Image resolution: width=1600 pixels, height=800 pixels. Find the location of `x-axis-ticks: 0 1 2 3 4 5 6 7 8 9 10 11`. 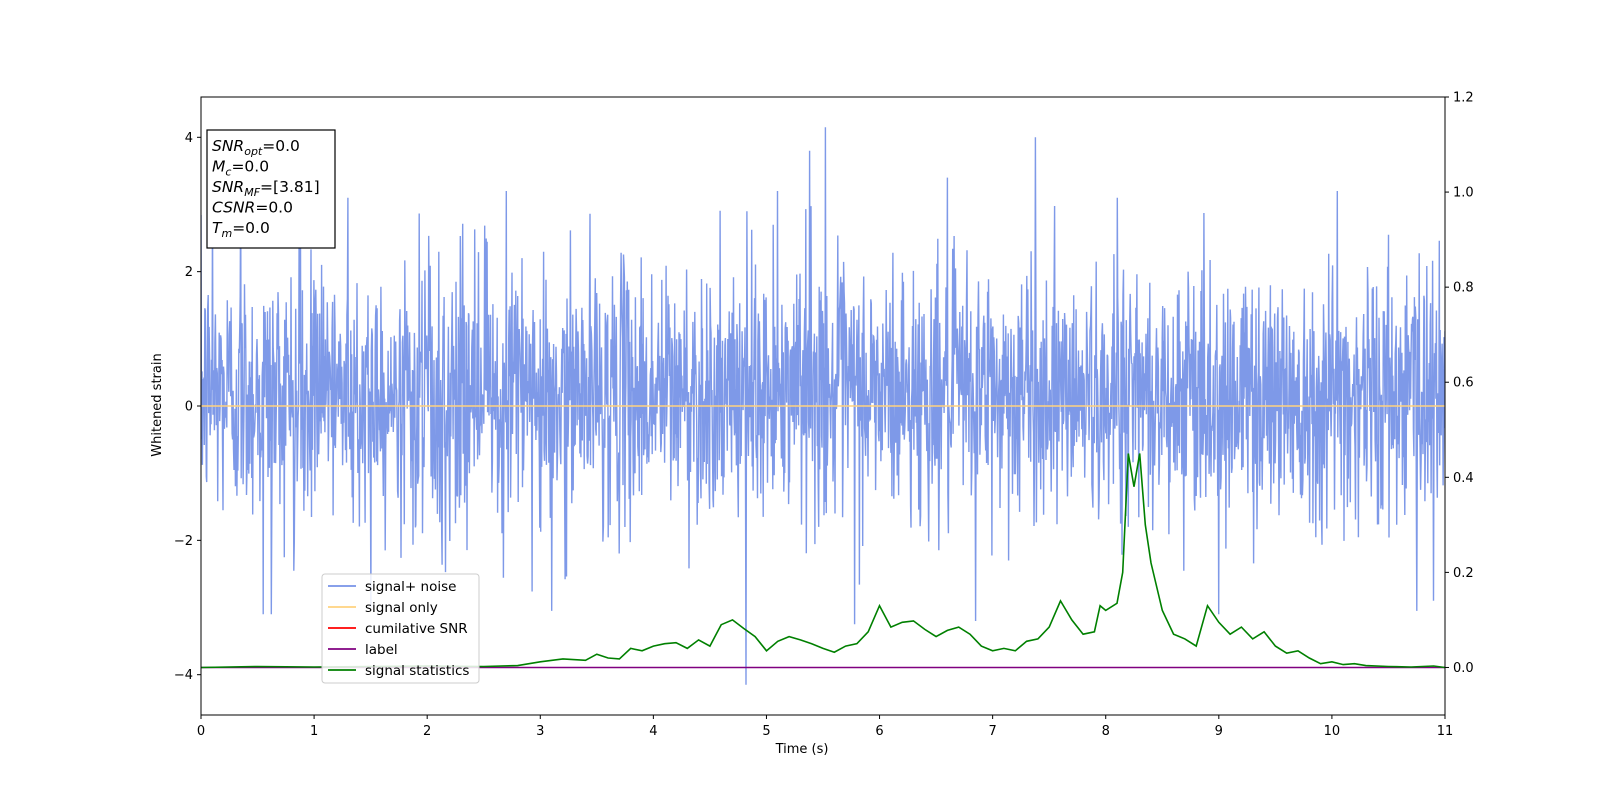

x-axis-ticks: 0 1 2 3 4 5 6 7 8 9 10 11 is located at coordinates (825, 727).